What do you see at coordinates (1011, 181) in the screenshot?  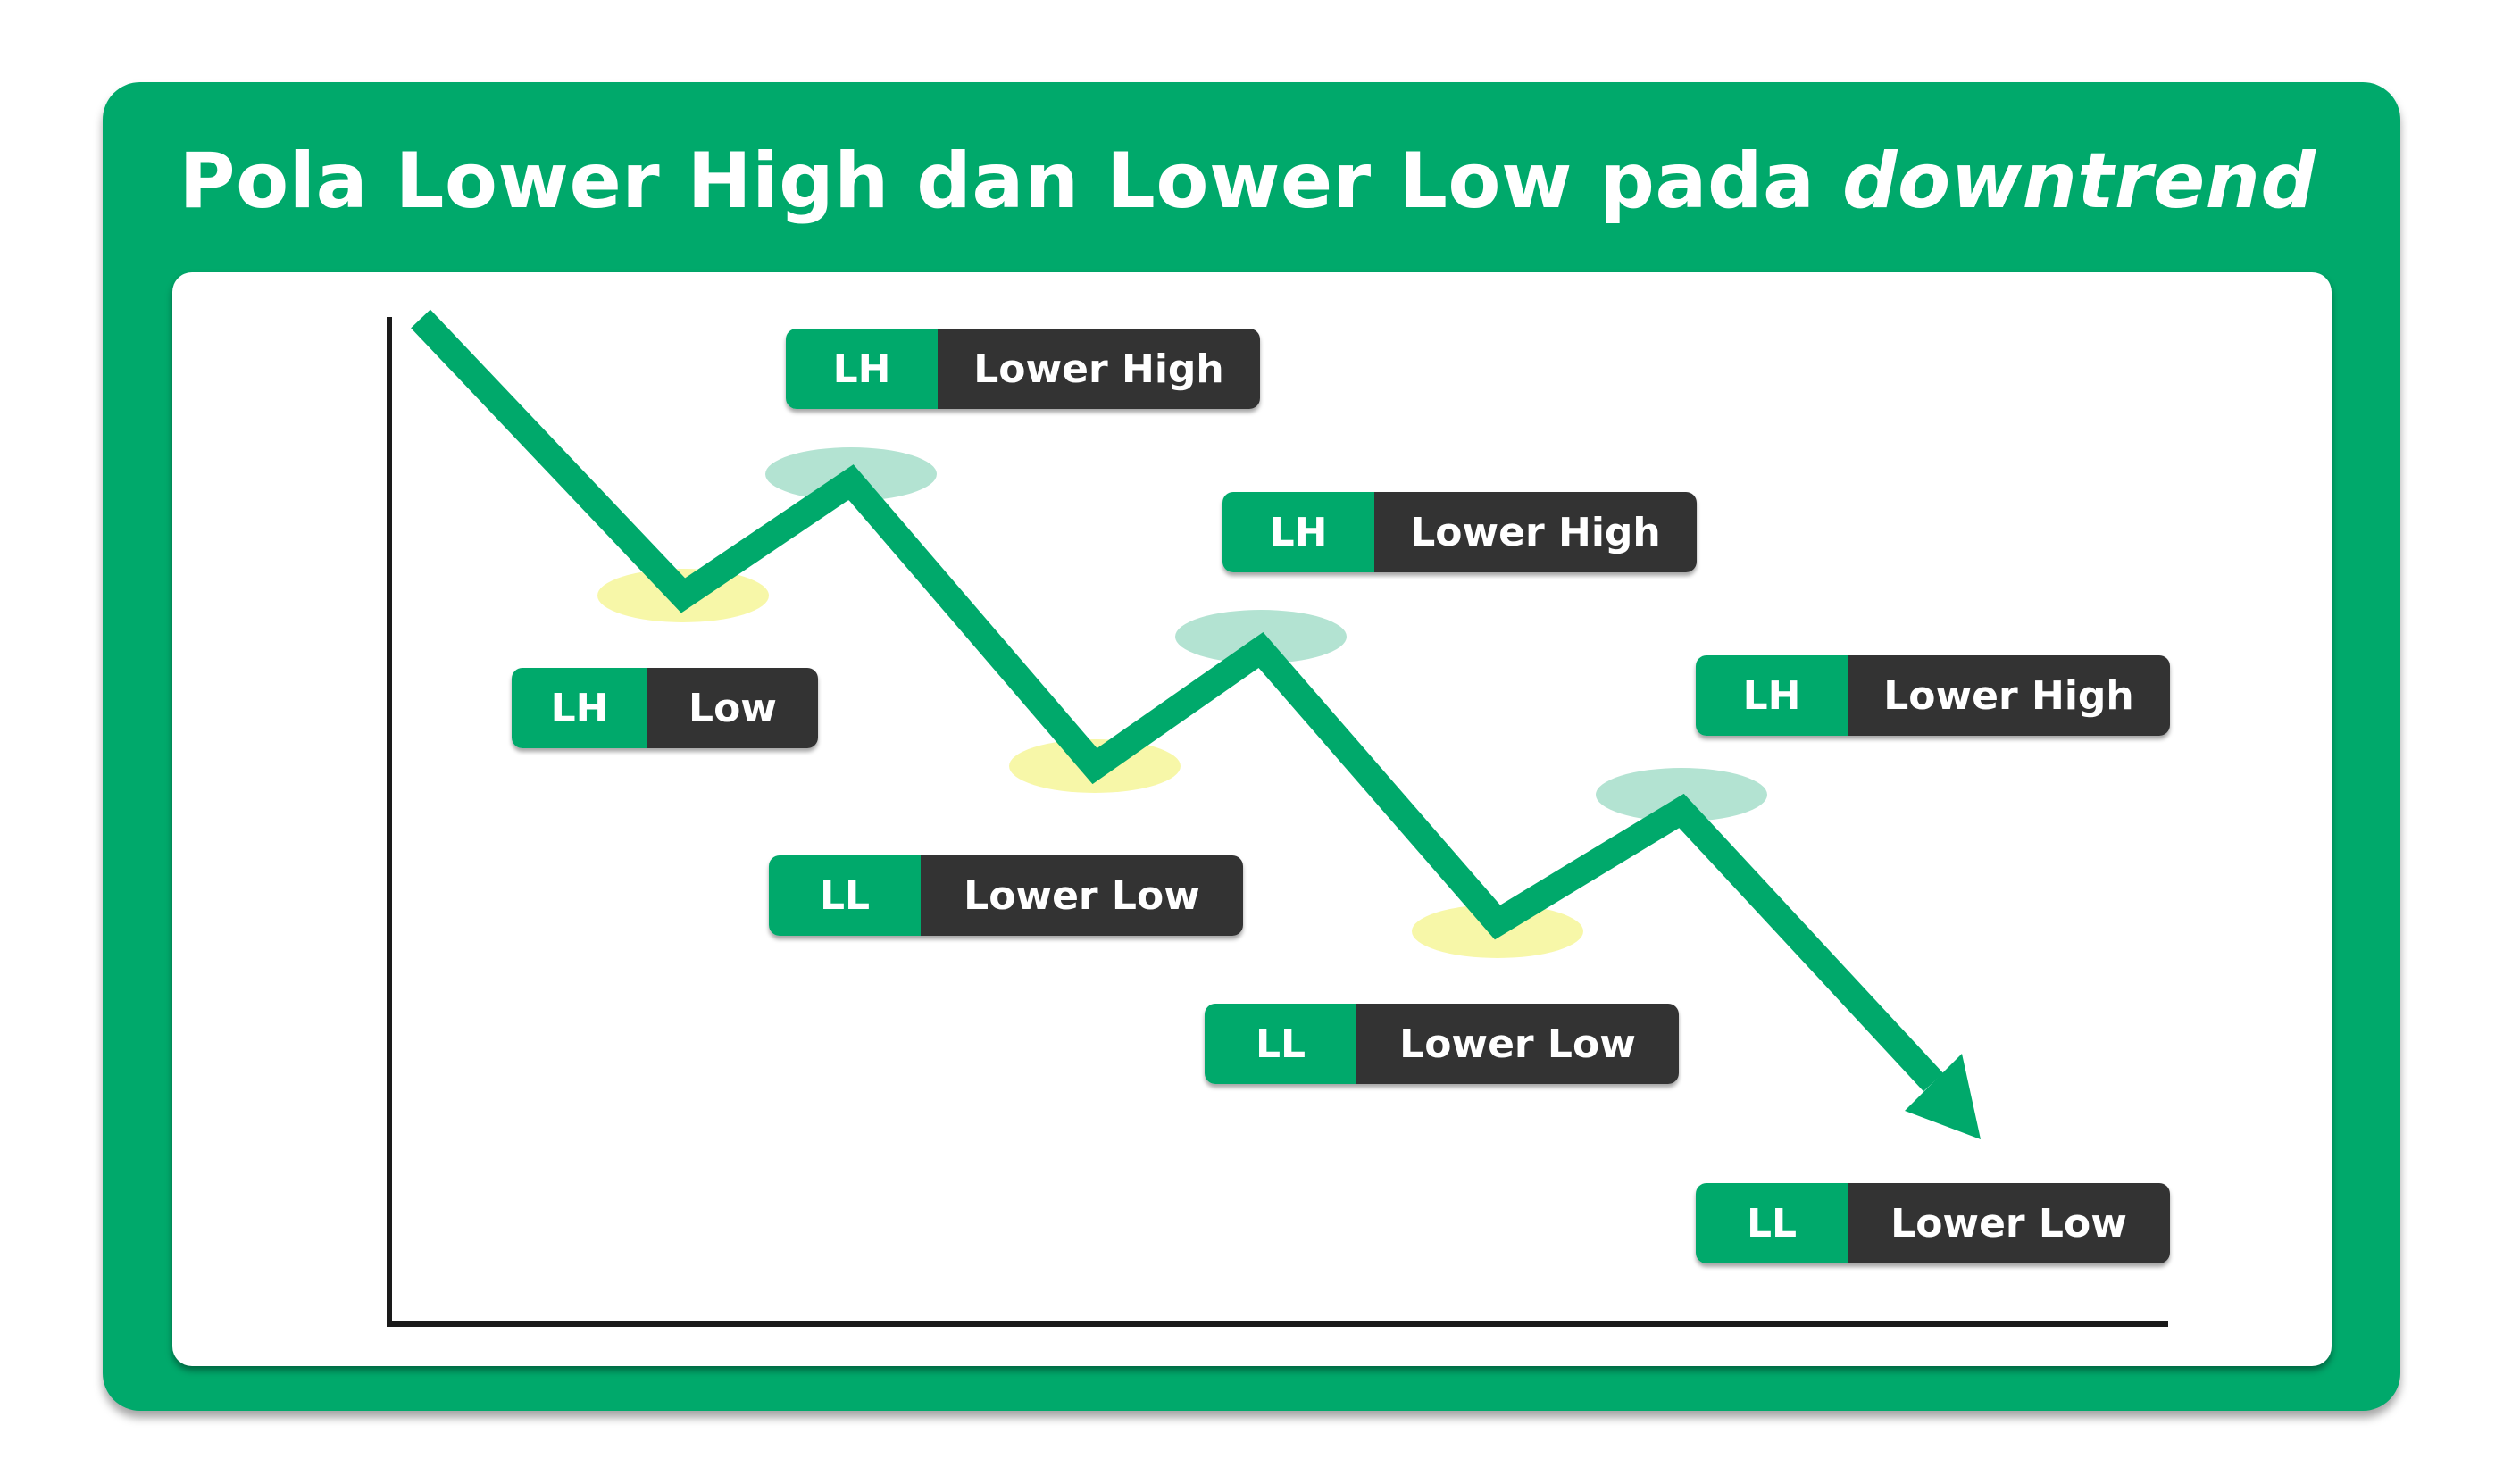 I see `title-main: Pola Lower High dan Lower Low pada` at bounding box center [1011, 181].